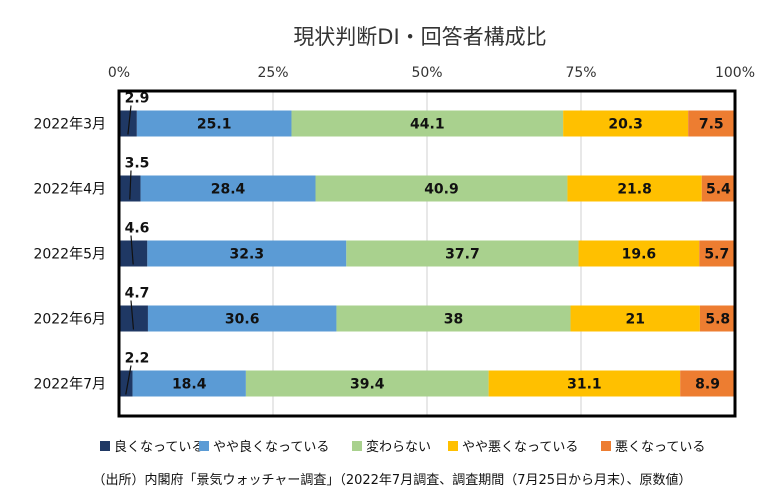  Describe the element at coordinates (69, 320) in the screenshot. I see `category-label: 2022年6月` at that location.